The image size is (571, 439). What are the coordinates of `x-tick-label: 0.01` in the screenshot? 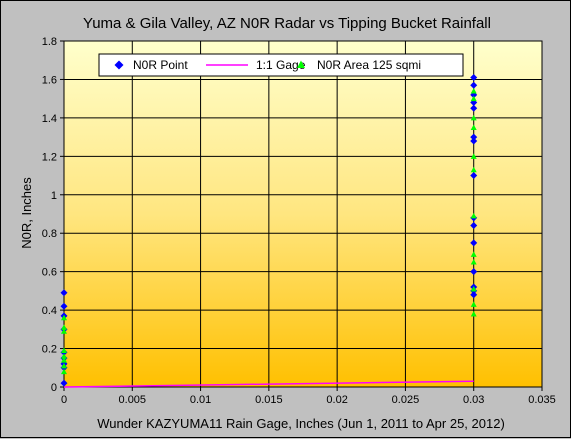 It's located at (200, 400).